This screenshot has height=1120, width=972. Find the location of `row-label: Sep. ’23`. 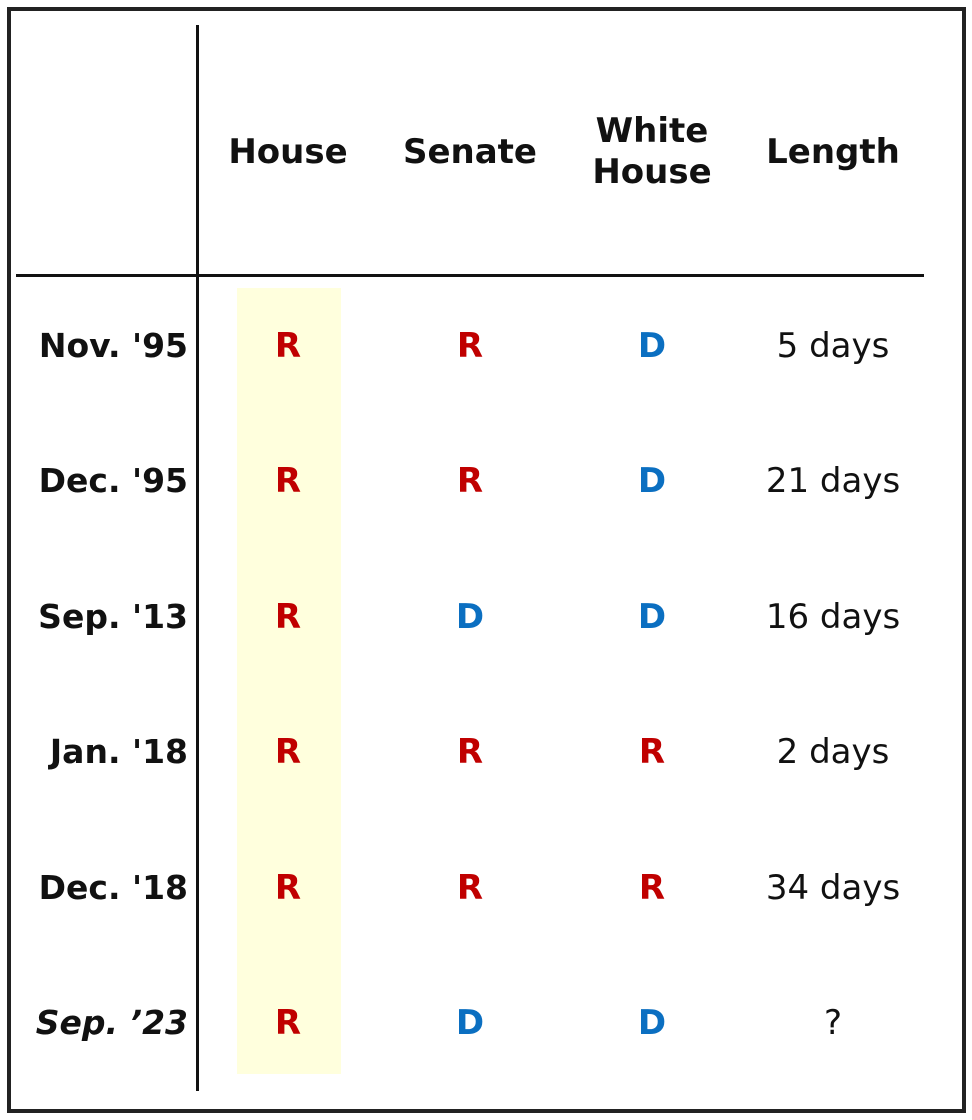

row-label: Sep. ’23 is located at coordinates (111, 1023).